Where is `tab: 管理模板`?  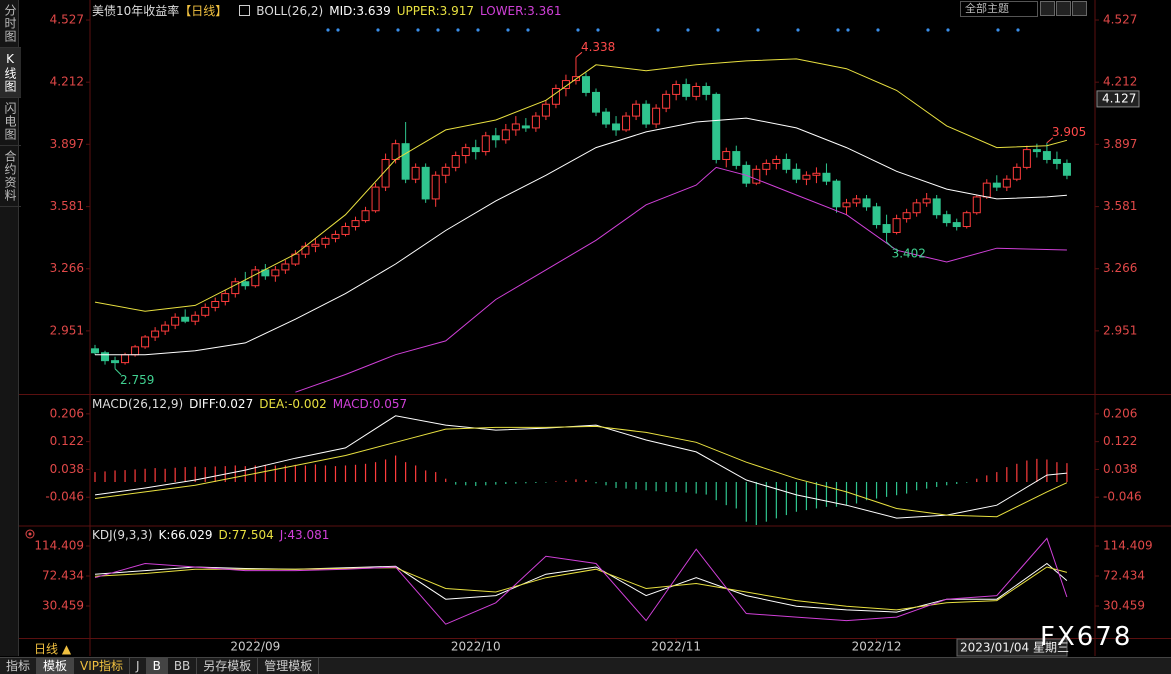
tab: 管理模板 is located at coordinates (289, 666).